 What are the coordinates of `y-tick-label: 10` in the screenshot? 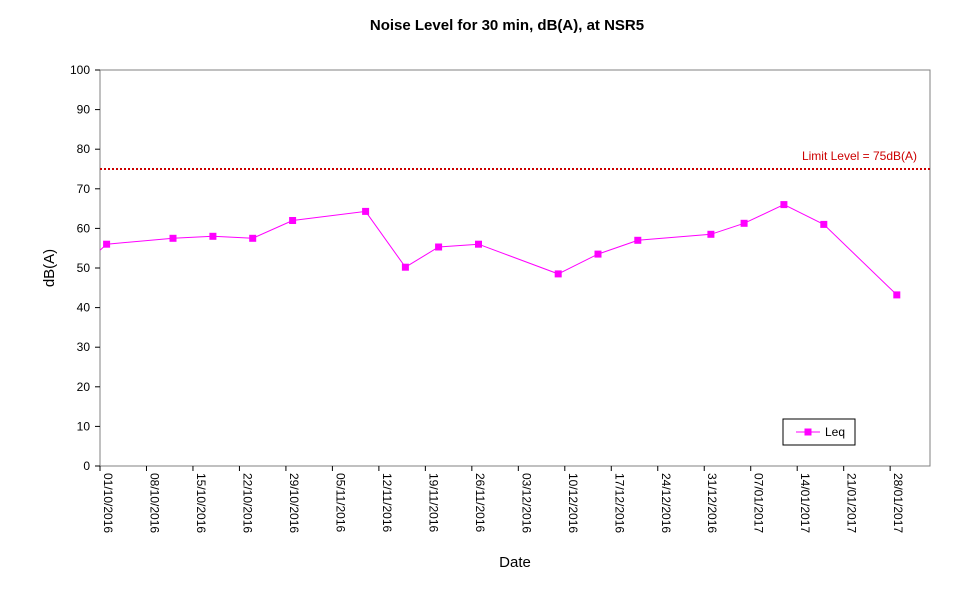 It's located at (84, 426).